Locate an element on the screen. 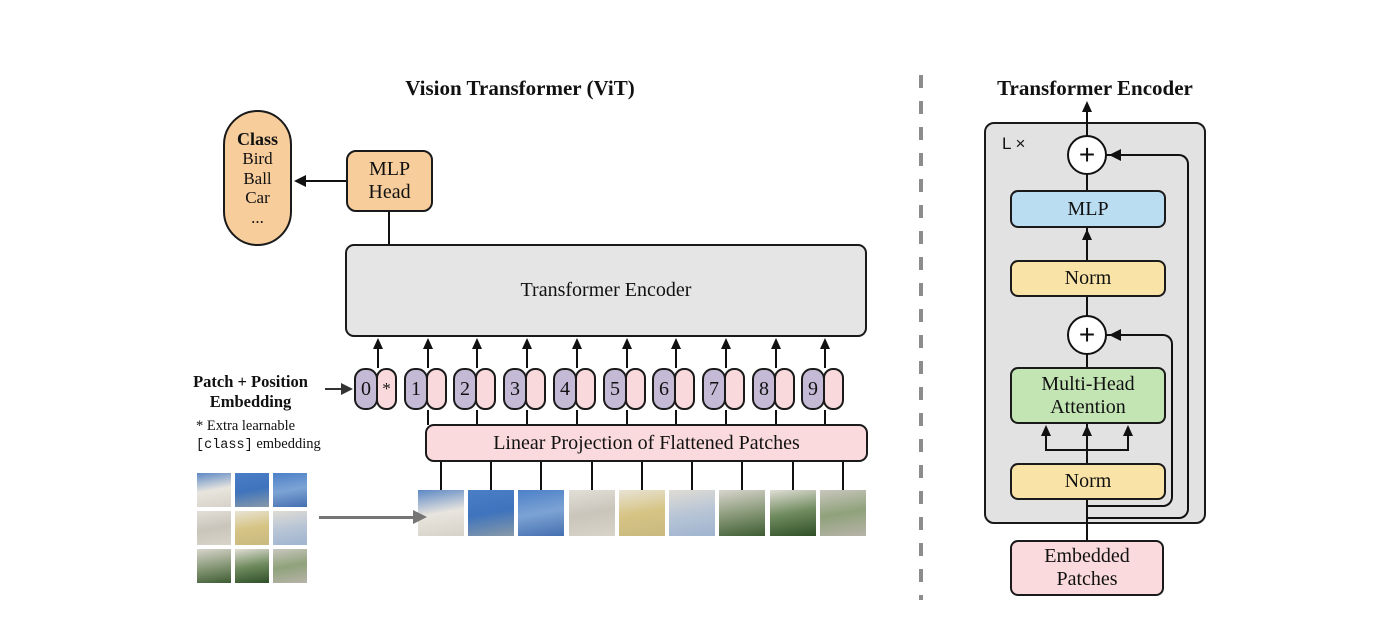 Image resolution: width=1386 pixels, height=638 pixels. token-pair-6: 6 is located at coordinates (673, 389).